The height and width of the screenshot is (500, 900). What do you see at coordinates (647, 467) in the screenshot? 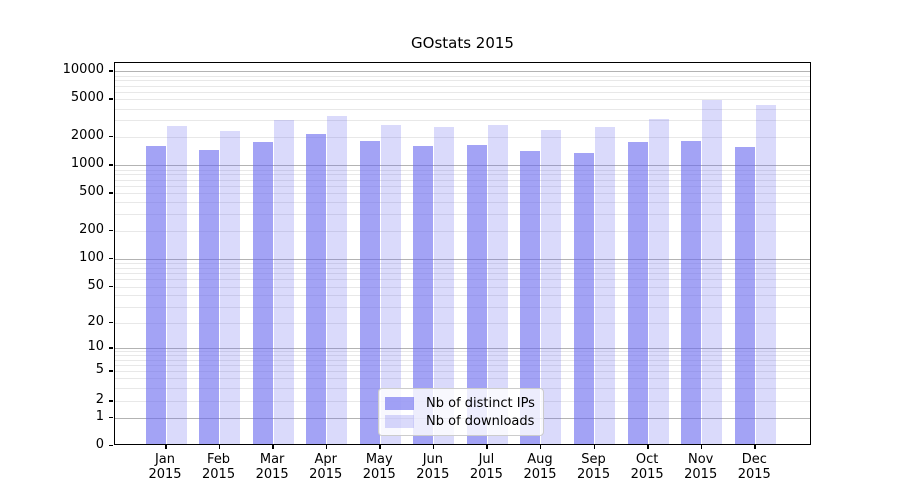
I see `x-tick-label: Oct 2015` at bounding box center [647, 467].